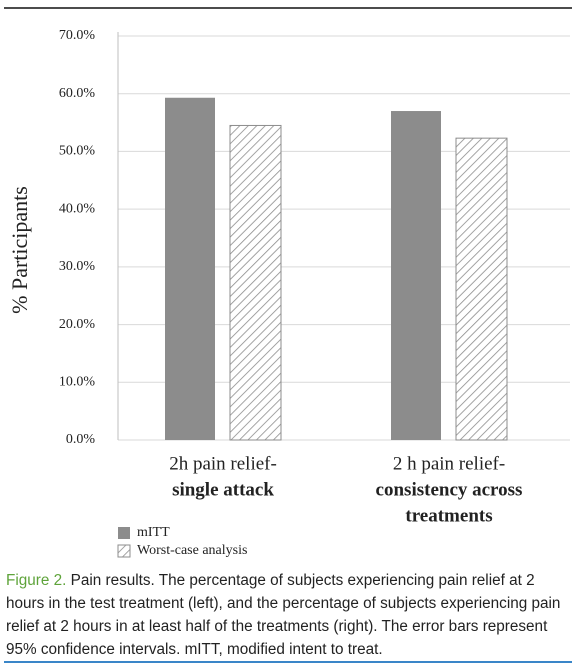 This screenshot has height=670, width=576. I want to click on caption-label: Figure 2., so click(36, 580).